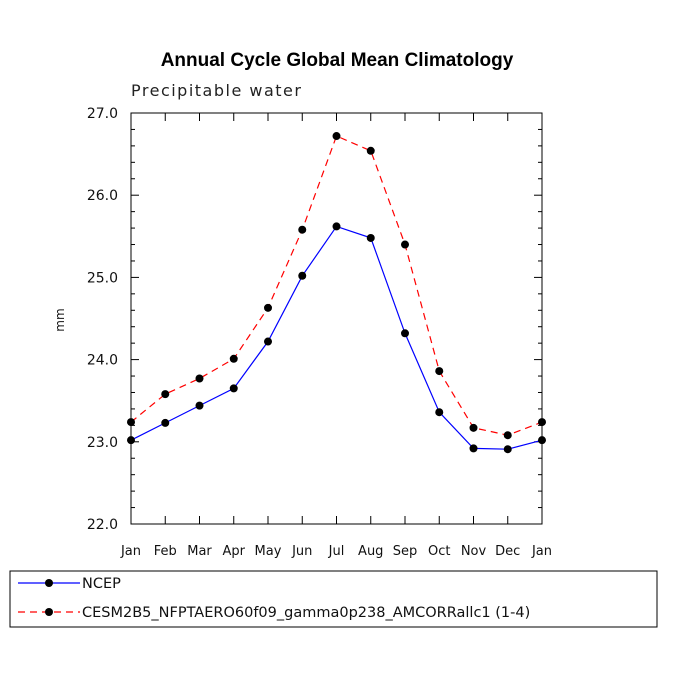  I want to click on x-tick-label: May, so click(268, 551).